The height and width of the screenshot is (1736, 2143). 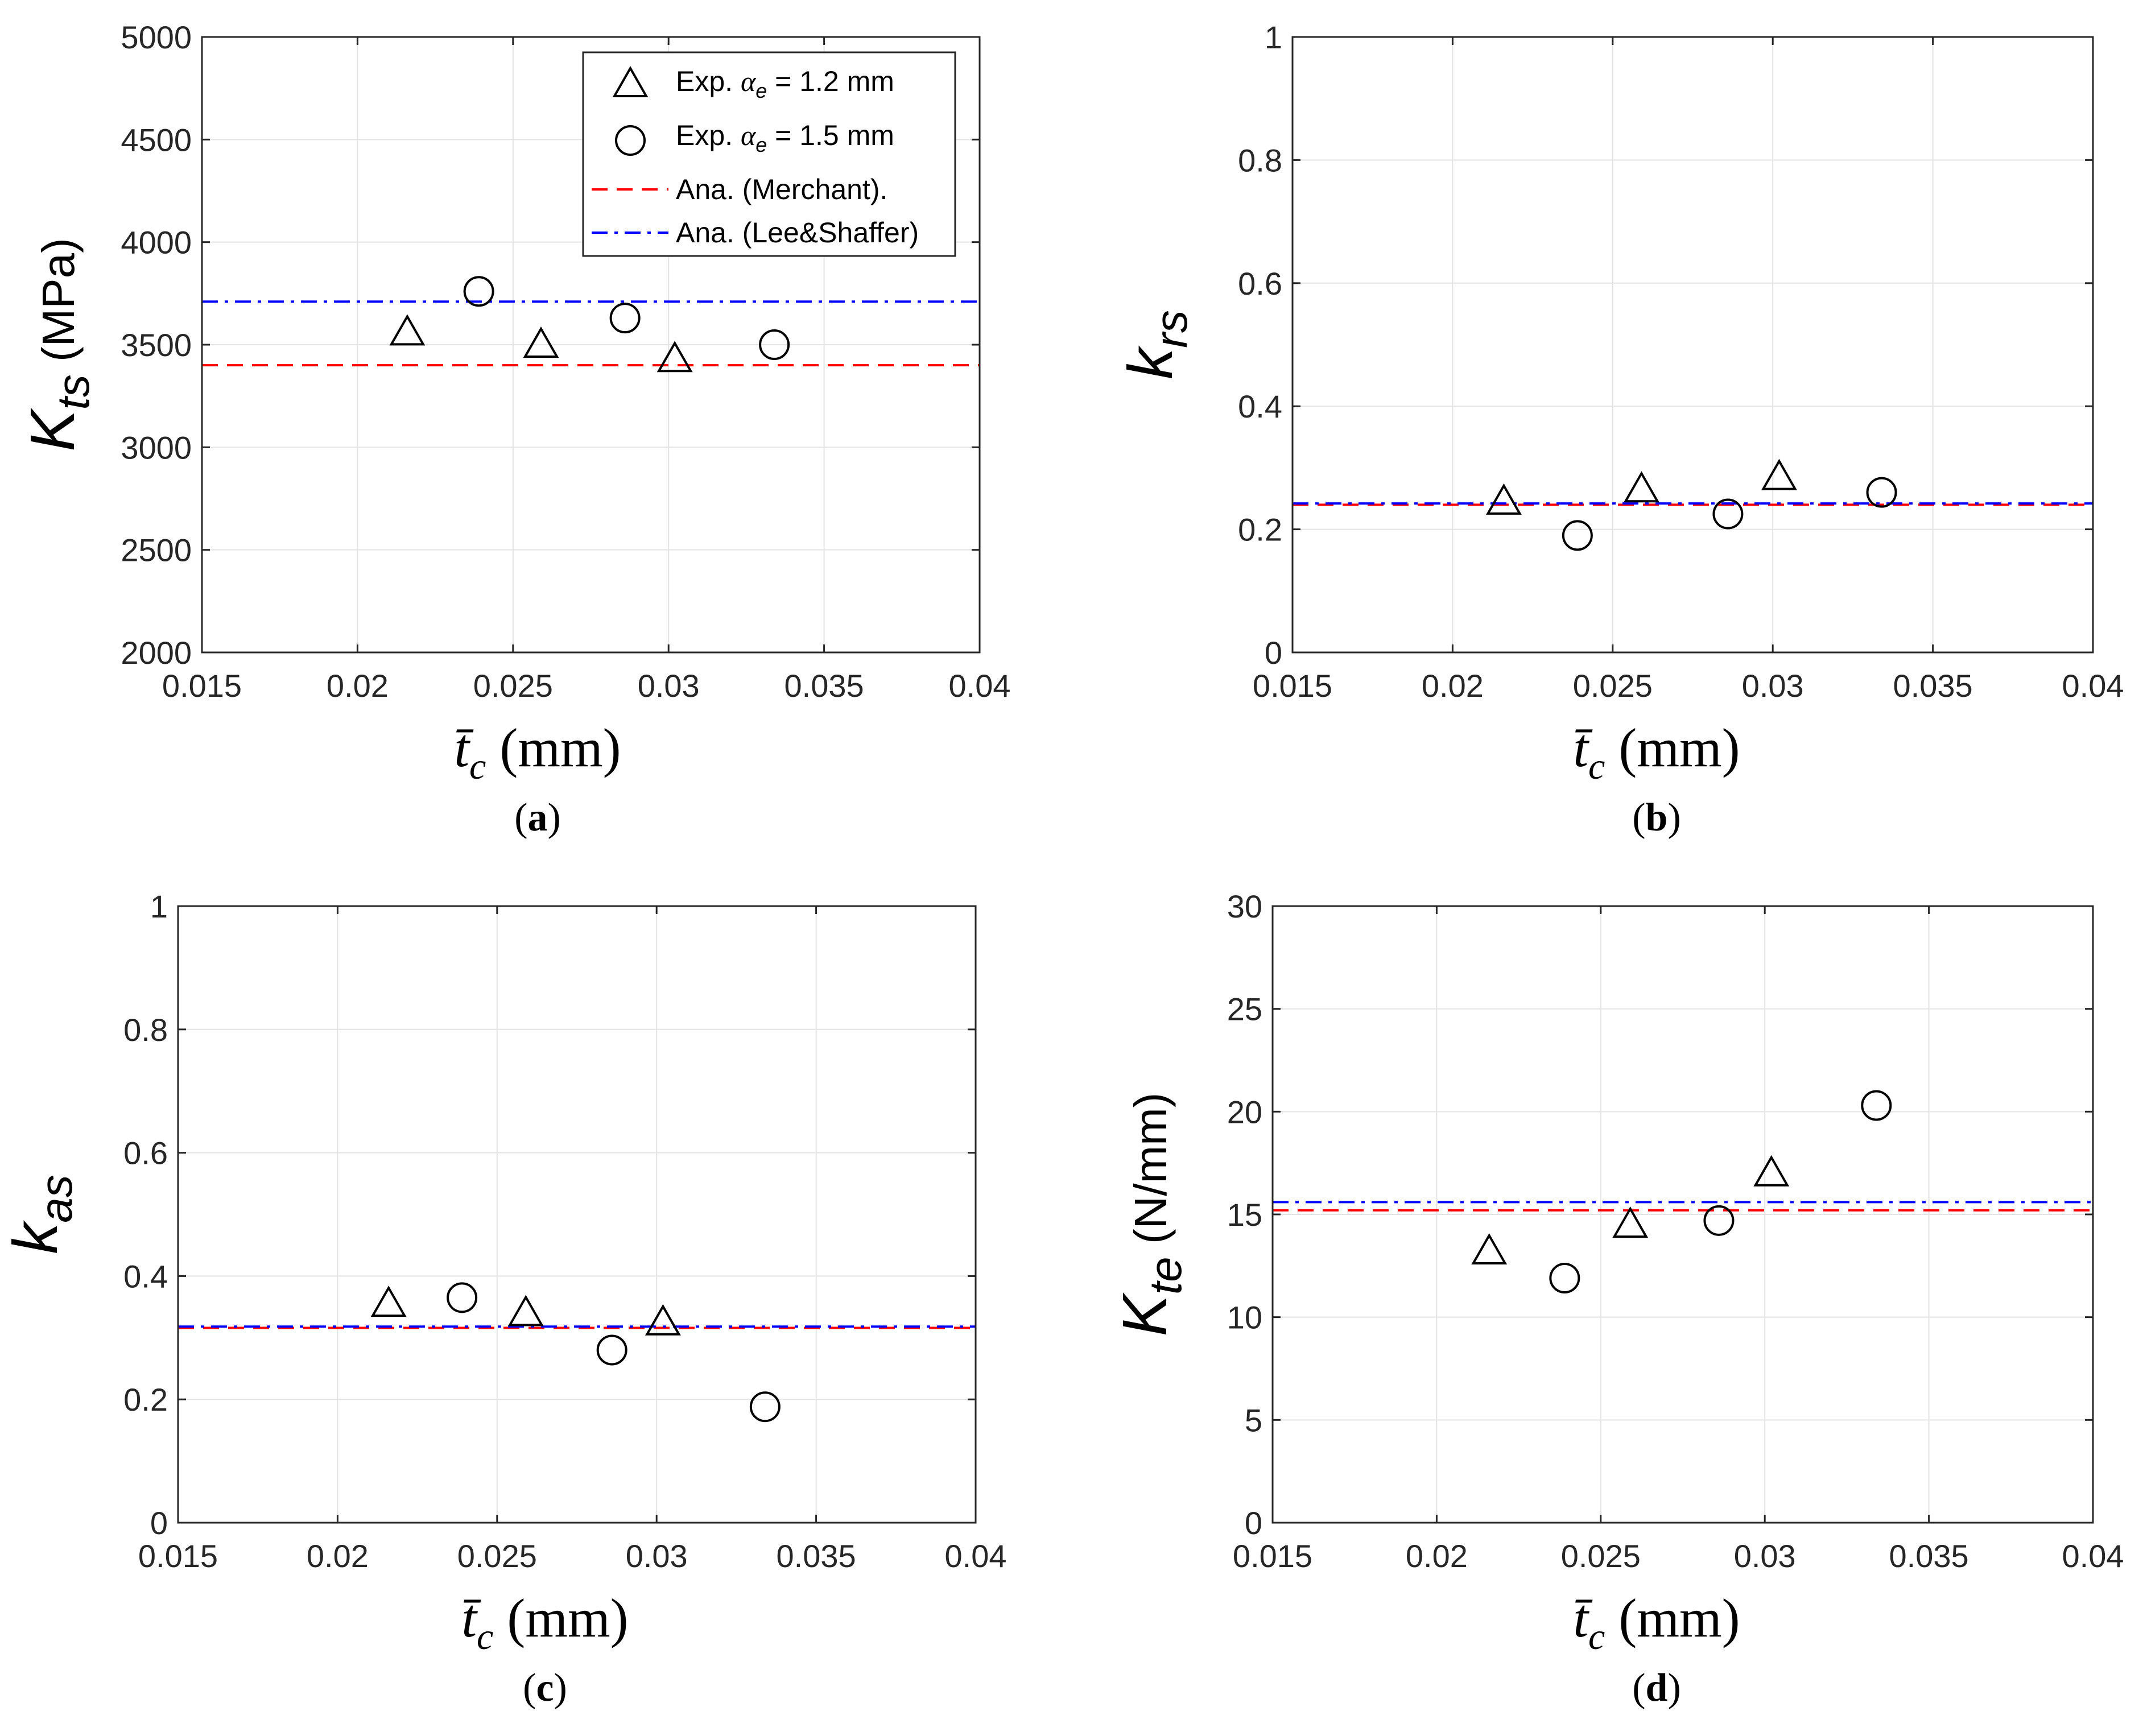 What do you see at coordinates (56, 1199) in the screenshot?
I see `y-axis-subscript: as` at bounding box center [56, 1199].